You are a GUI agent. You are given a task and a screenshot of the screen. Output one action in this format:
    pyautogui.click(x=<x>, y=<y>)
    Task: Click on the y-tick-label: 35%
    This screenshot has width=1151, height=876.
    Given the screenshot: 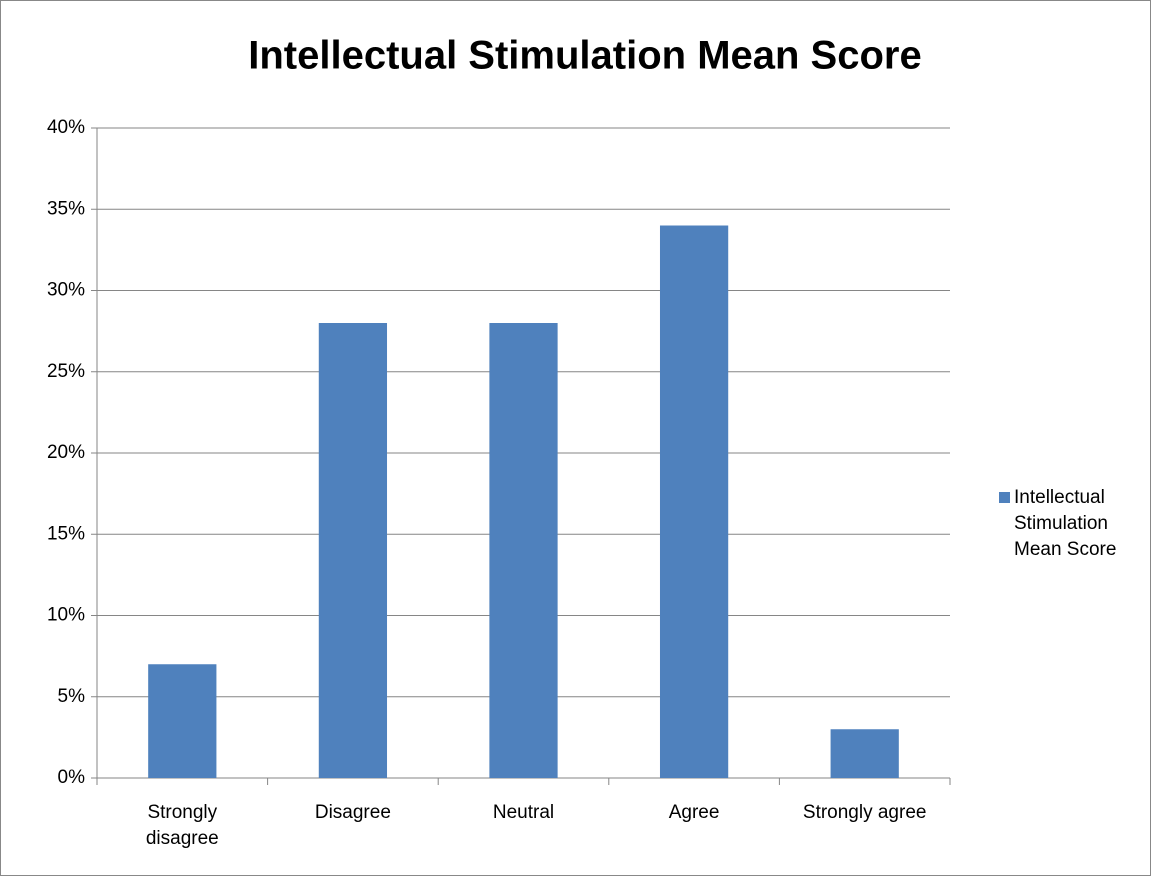 What is the action you would take?
    pyautogui.click(x=66, y=208)
    